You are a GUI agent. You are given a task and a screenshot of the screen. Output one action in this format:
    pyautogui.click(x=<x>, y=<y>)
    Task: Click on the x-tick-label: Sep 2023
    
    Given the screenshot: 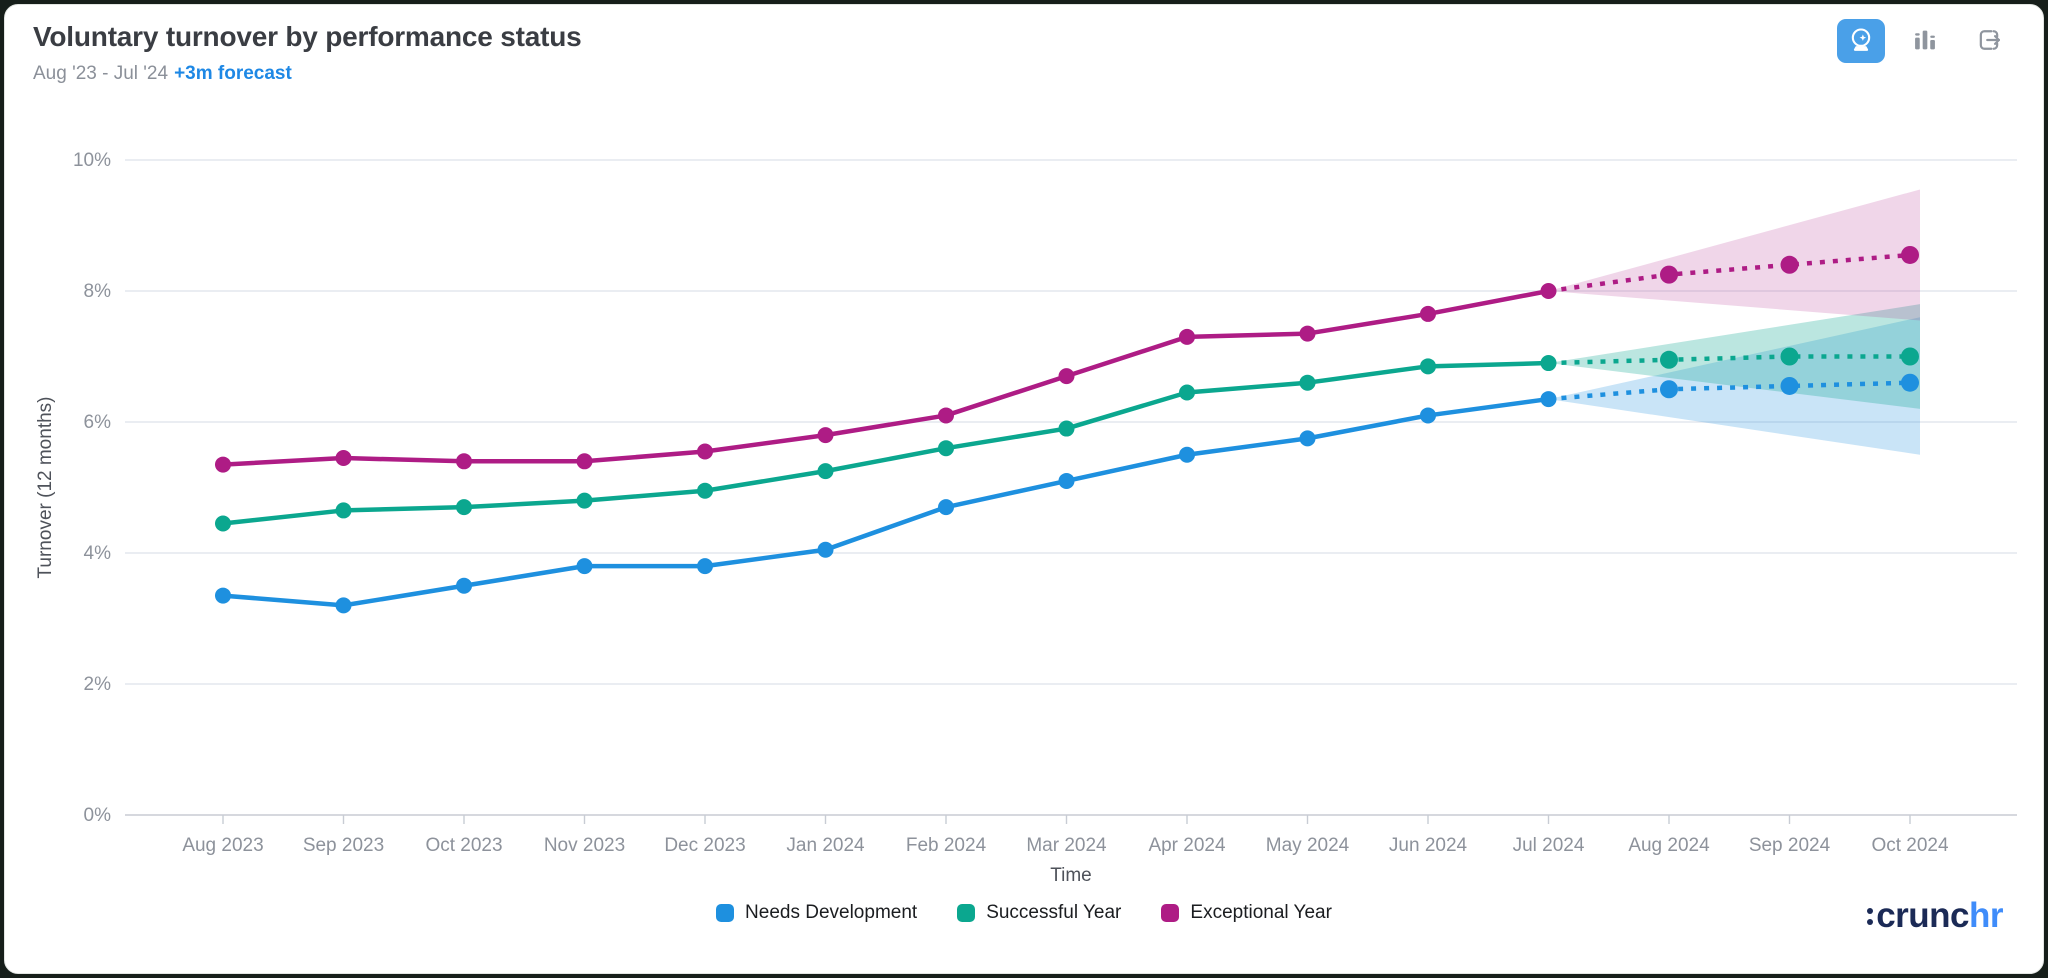 What is the action you would take?
    pyautogui.click(x=343, y=845)
    